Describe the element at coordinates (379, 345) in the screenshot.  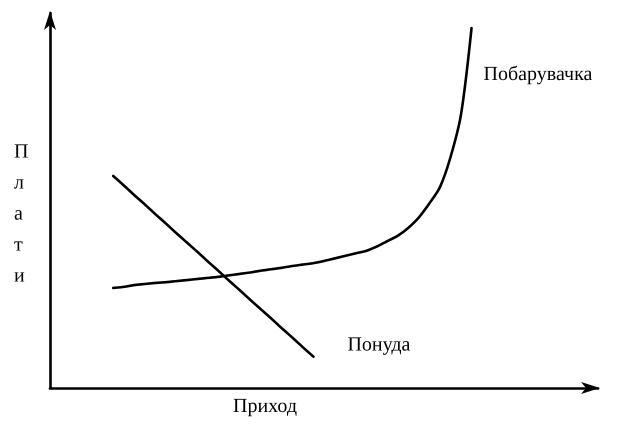
I see `series-label: Понуда` at that location.